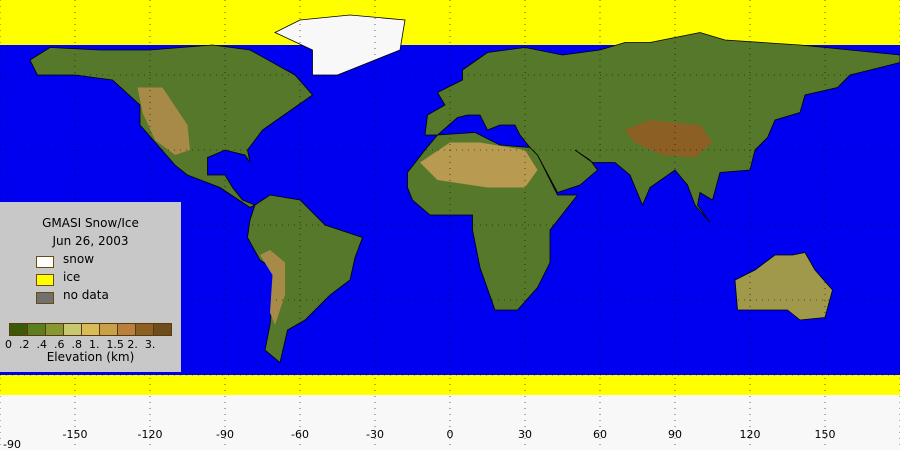 The image size is (900, 450). I want to click on lon-tick-label: 120, so click(750, 434).